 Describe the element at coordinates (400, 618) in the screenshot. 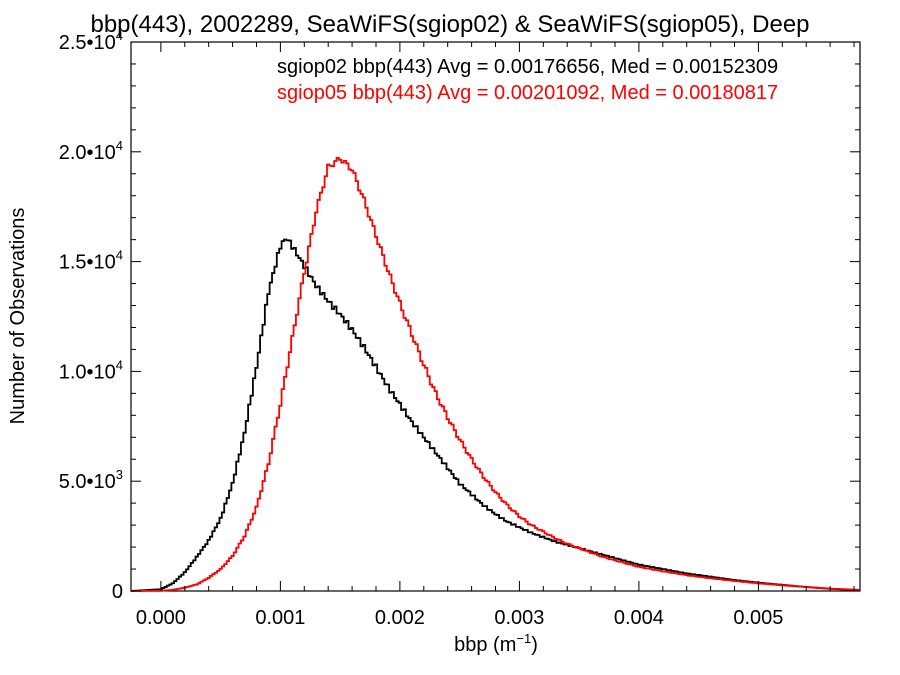

I see `x-tick-label: 0.002` at that location.